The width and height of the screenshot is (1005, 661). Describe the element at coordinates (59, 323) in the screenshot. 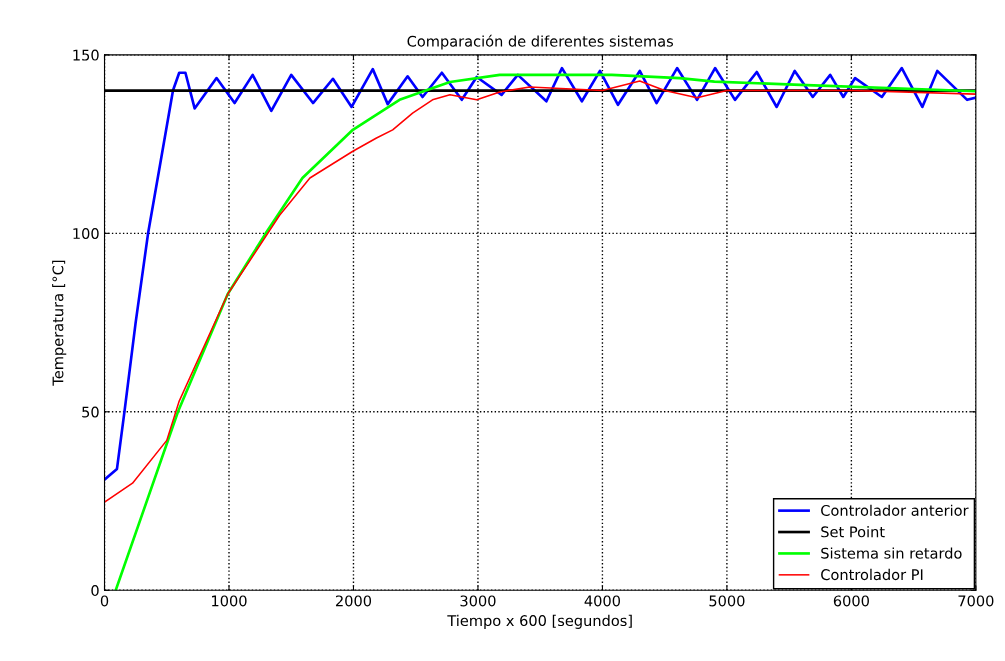

I see `y-axis-title: Temperatura [°C]` at that location.